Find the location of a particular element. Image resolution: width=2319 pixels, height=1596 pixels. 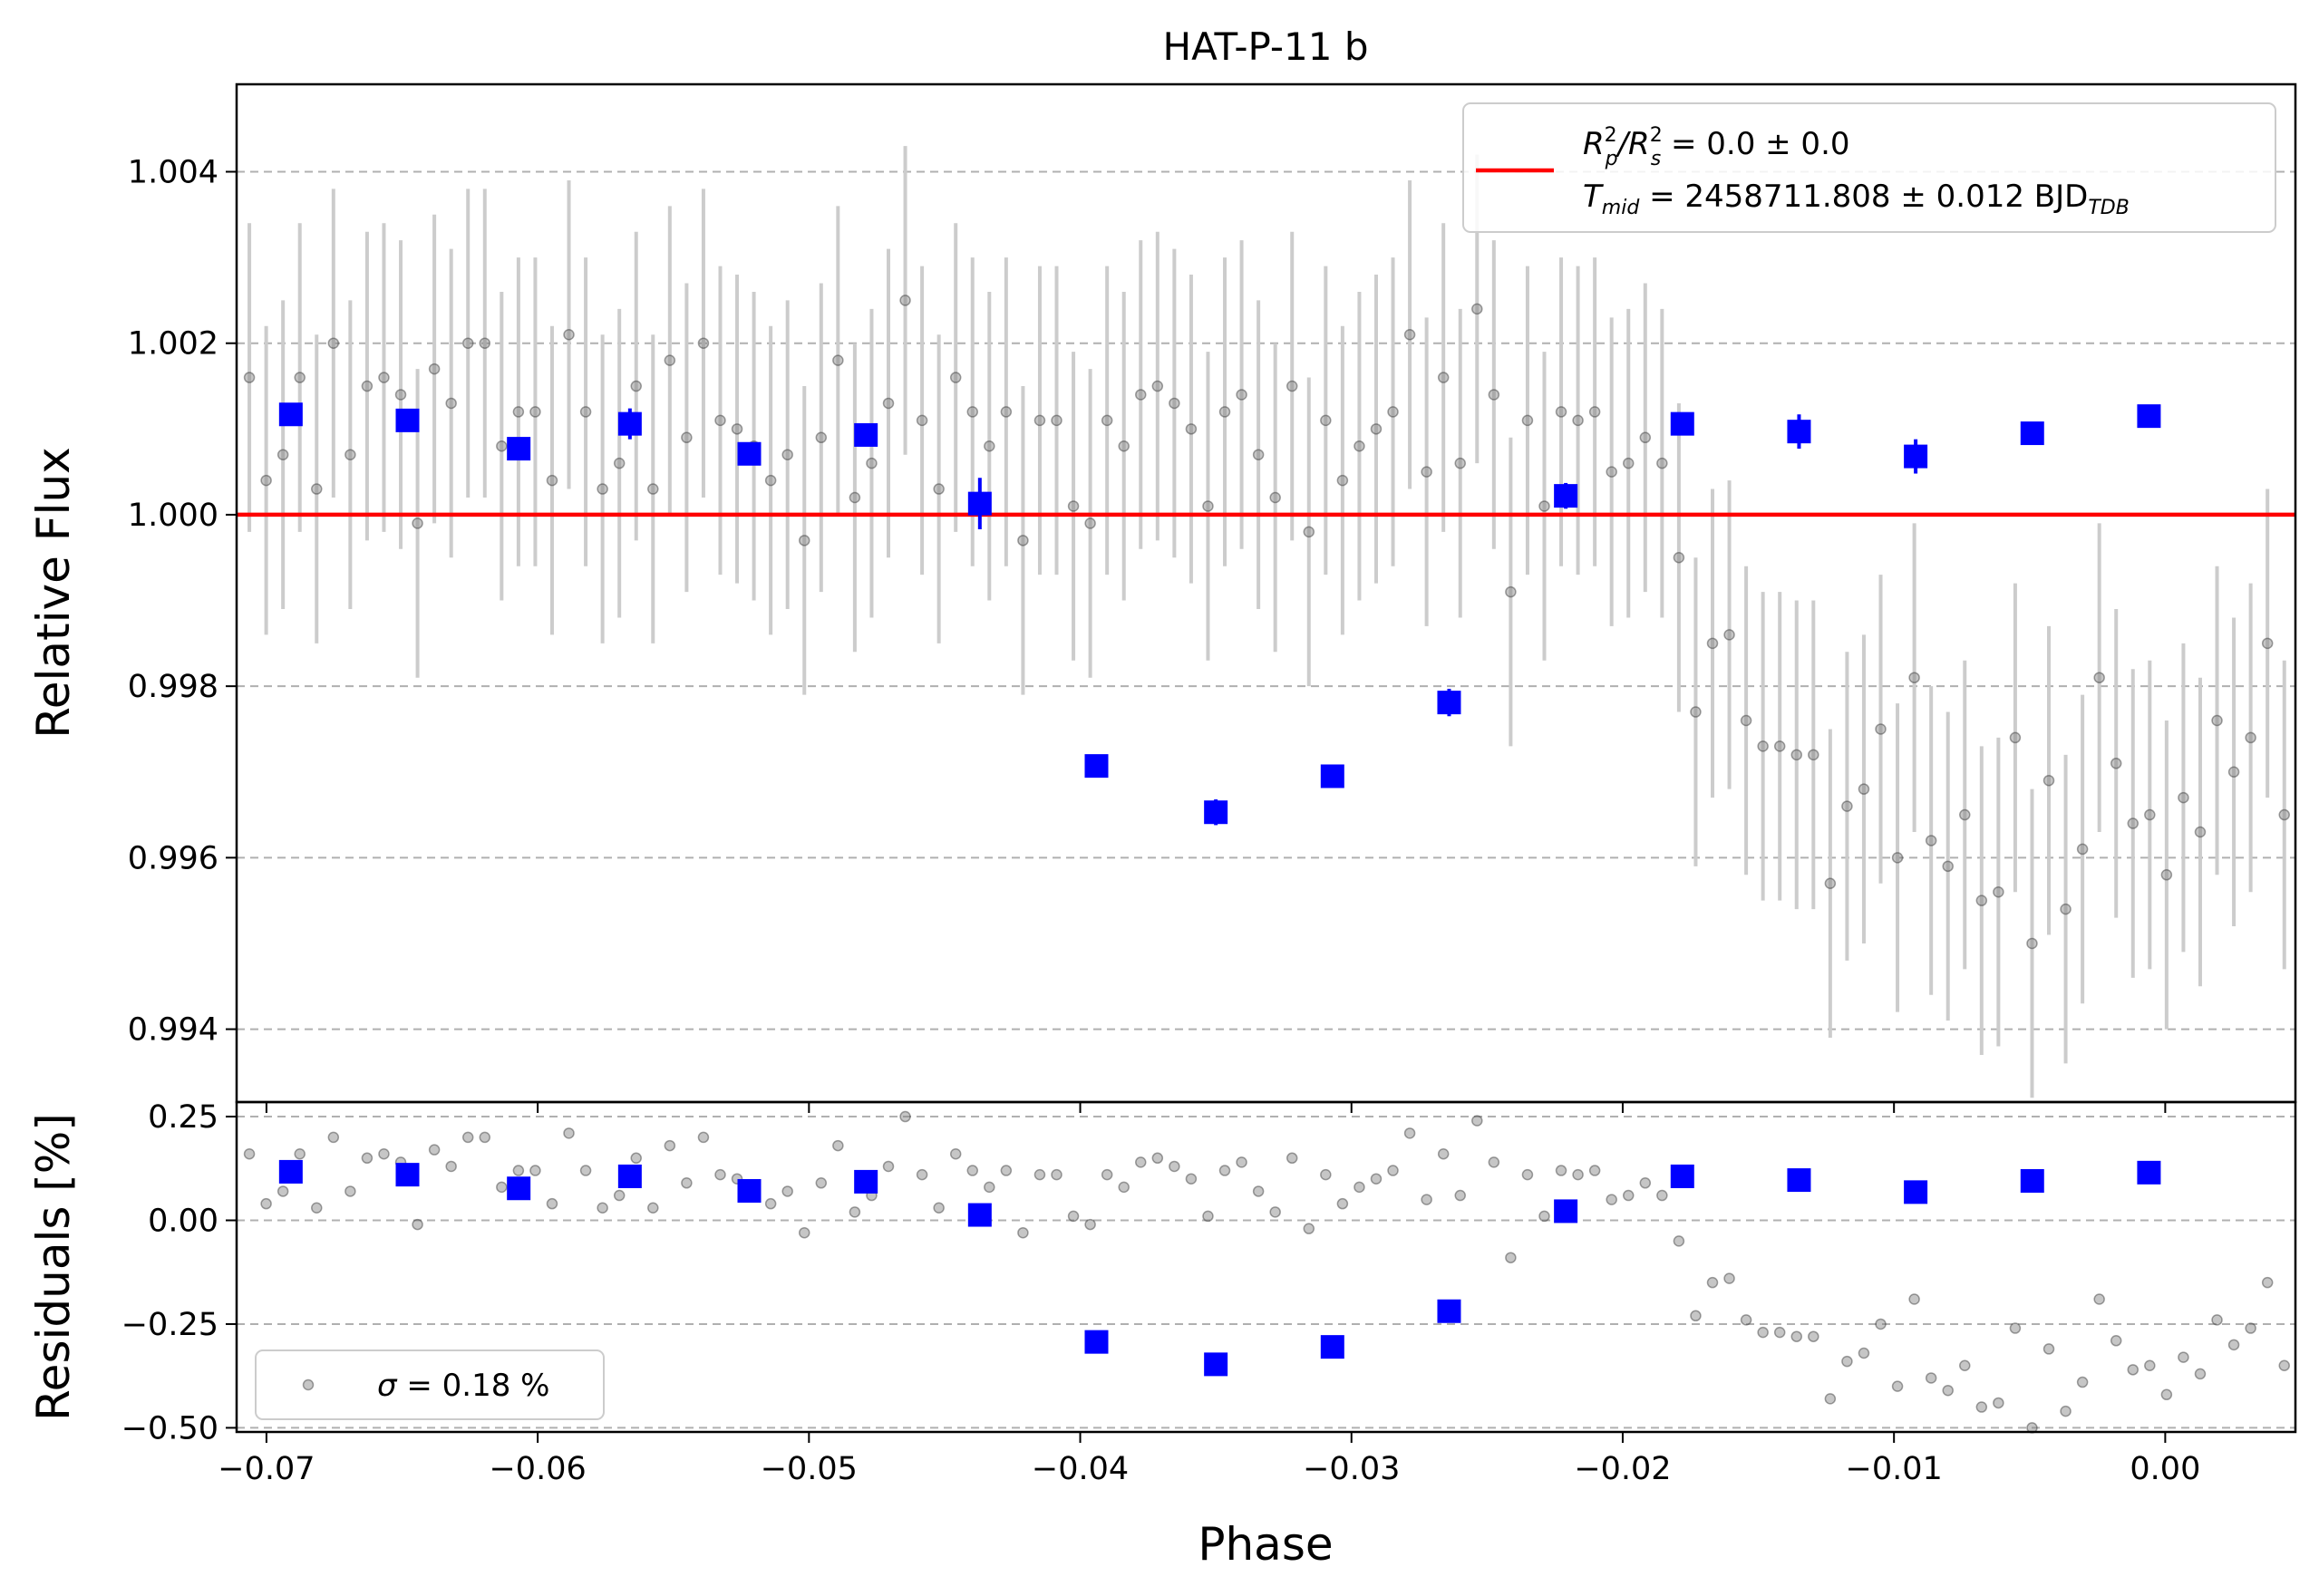

flux-y-tick-label: 1.004 is located at coordinates (173, 173).